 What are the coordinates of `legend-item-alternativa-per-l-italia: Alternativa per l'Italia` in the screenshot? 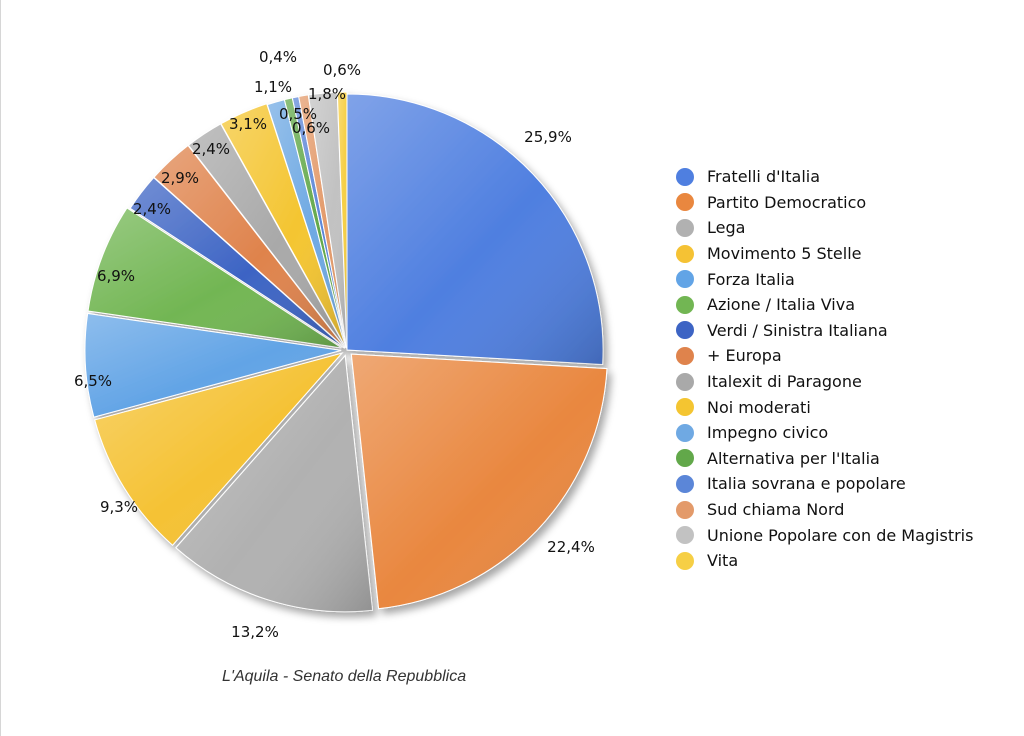 It's located at (824, 459).